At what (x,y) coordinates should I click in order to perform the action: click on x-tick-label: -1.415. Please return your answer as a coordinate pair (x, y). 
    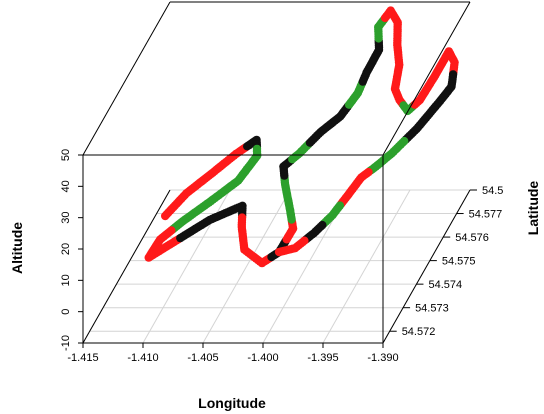
    Looking at the image, I should click on (82, 358).